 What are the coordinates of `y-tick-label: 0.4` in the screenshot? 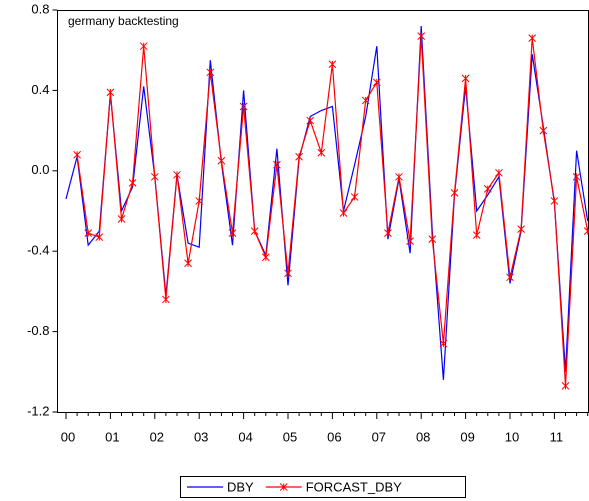 It's located at (40, 89).